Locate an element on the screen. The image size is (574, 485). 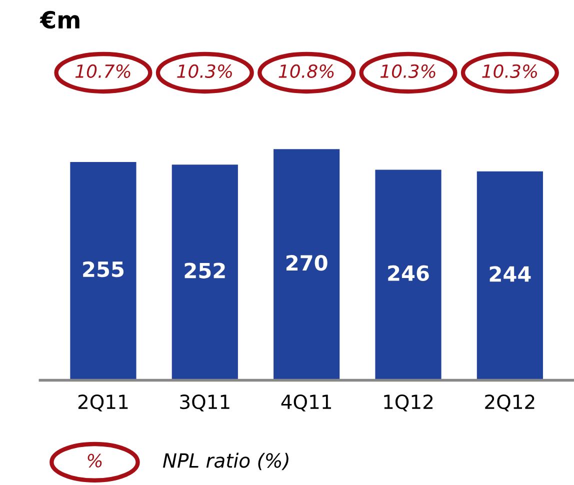
text: 10.8% is located at coordinates (306, 71).